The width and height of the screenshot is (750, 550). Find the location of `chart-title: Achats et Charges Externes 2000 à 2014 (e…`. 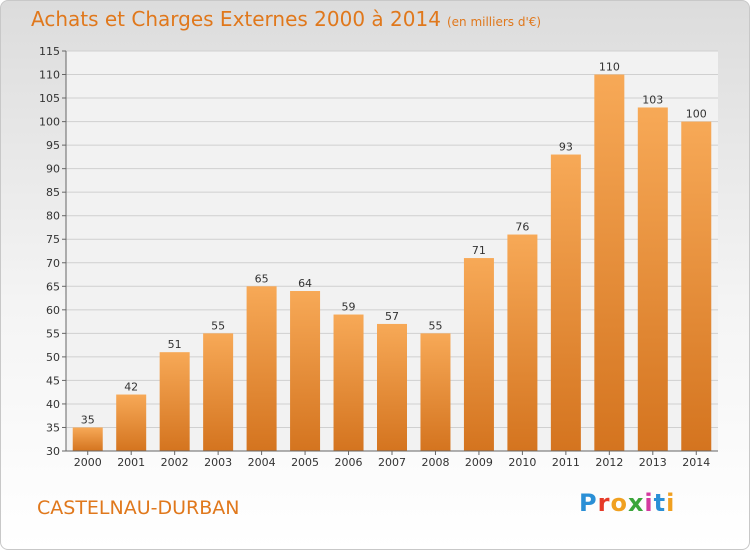

chart-title: Achats et Charges Externes 2000 à 2014 (e… is located at coordinates (286, 19).